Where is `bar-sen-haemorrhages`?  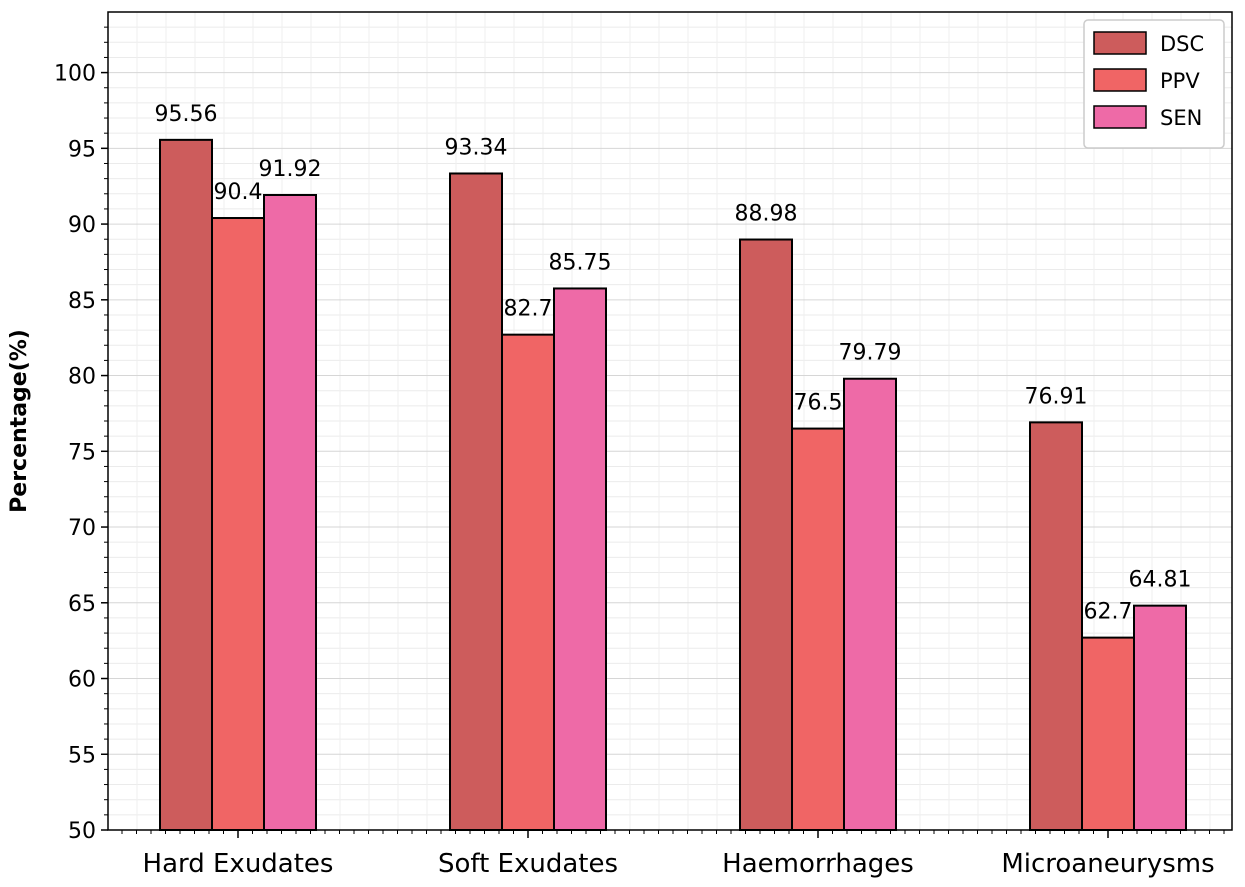 bar-sen-haemorrhages is located at coordinates (870, 604).